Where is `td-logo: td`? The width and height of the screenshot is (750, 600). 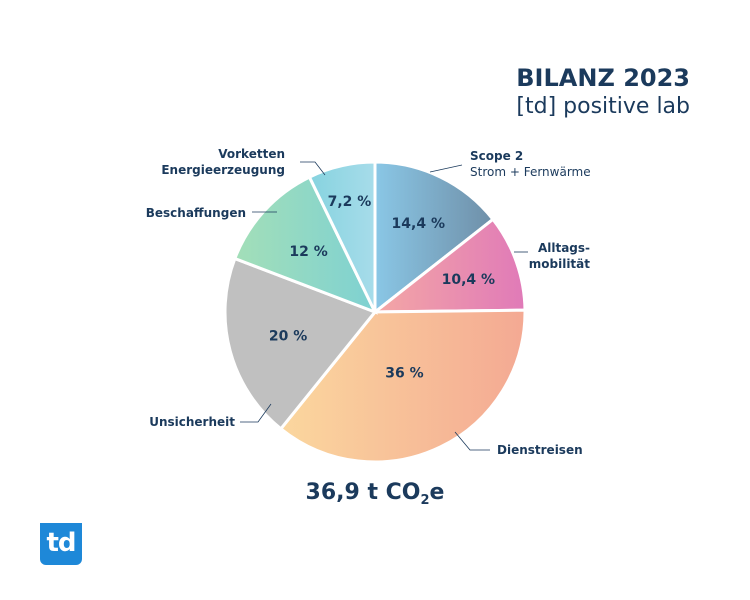 td-logo: td is located at coordinates (61, 544).